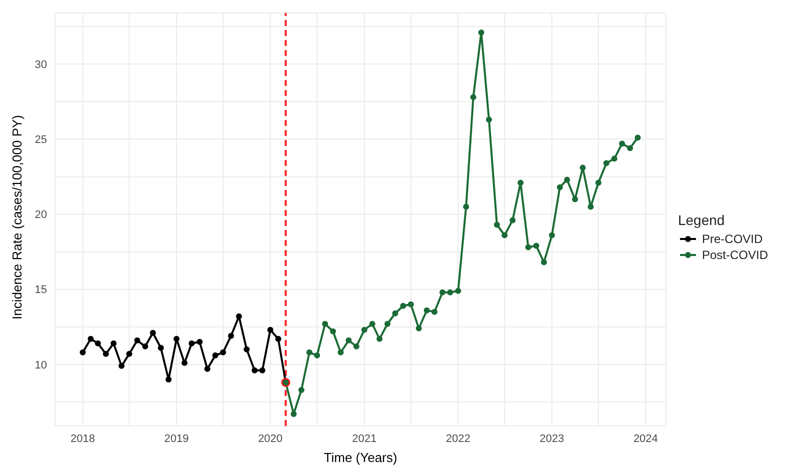 The image size is (786, 475). What do you see at coordinates (270, 438) in the screenshot?
I see `x-tick-label: 2020` at bounding box center [270, 438].